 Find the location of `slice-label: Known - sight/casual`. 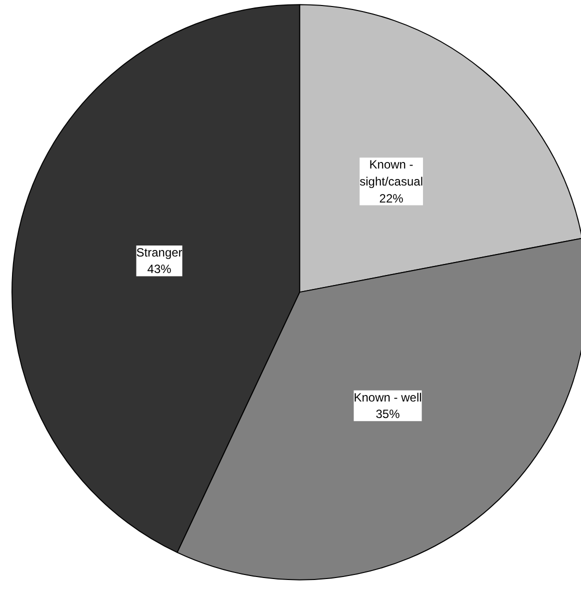

slice-label: Known - sight/casual is located at coordinates (391, 173).